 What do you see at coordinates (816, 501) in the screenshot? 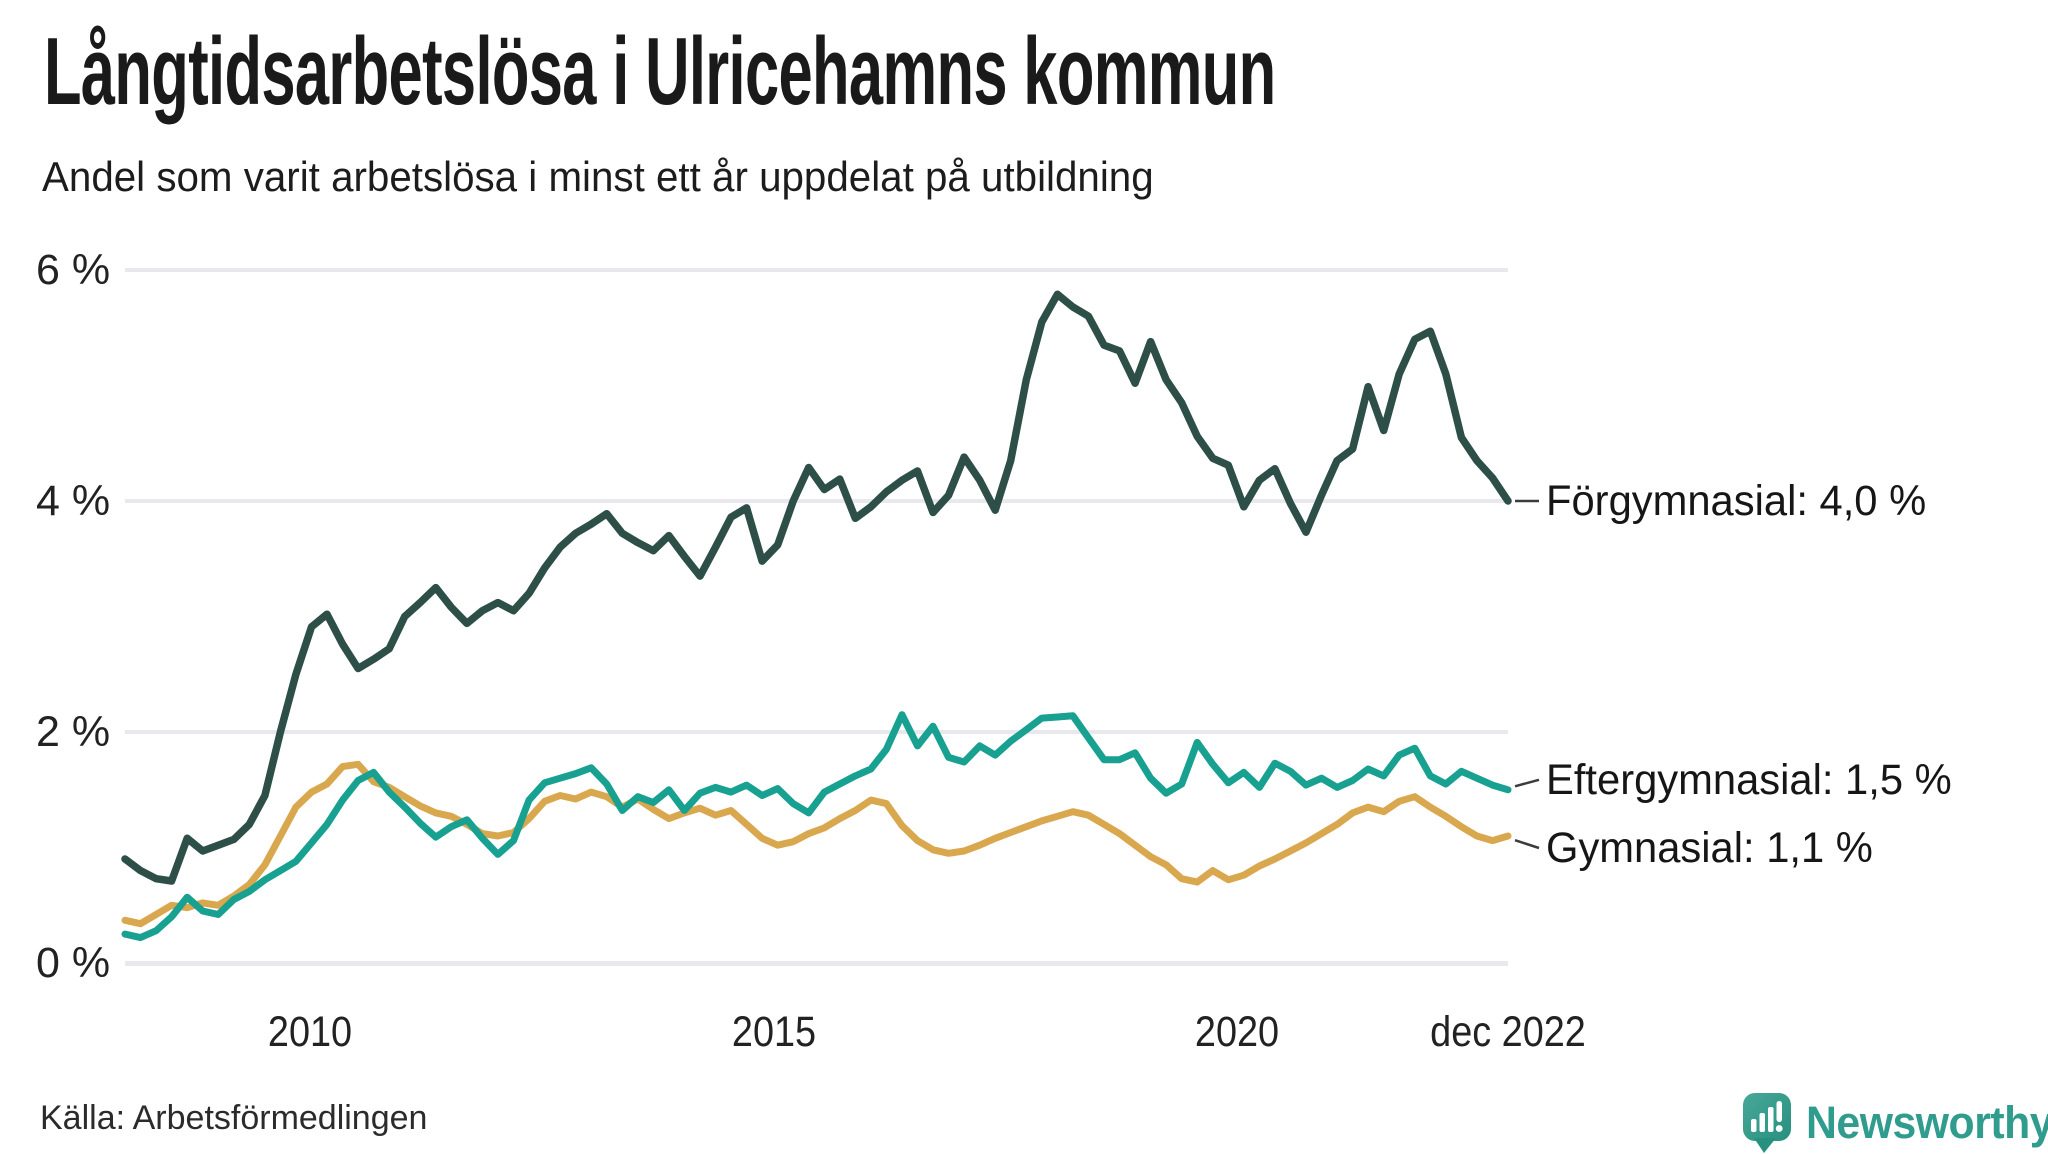
I see `gridline-4pct` at bounding box center [816, 501].